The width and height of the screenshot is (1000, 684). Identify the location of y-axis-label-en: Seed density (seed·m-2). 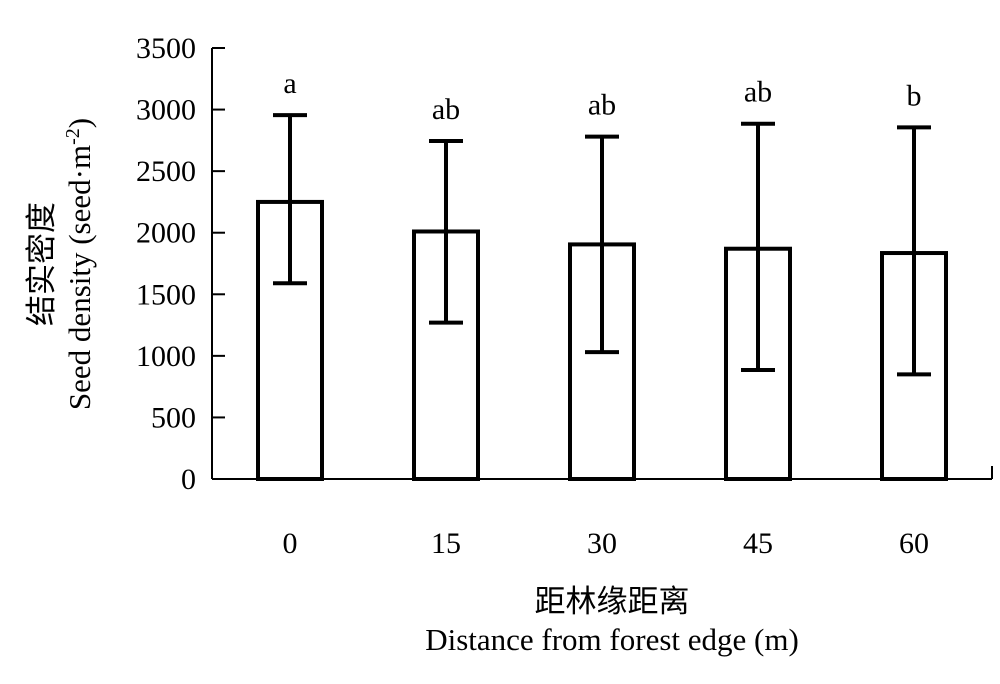
(79, 264).